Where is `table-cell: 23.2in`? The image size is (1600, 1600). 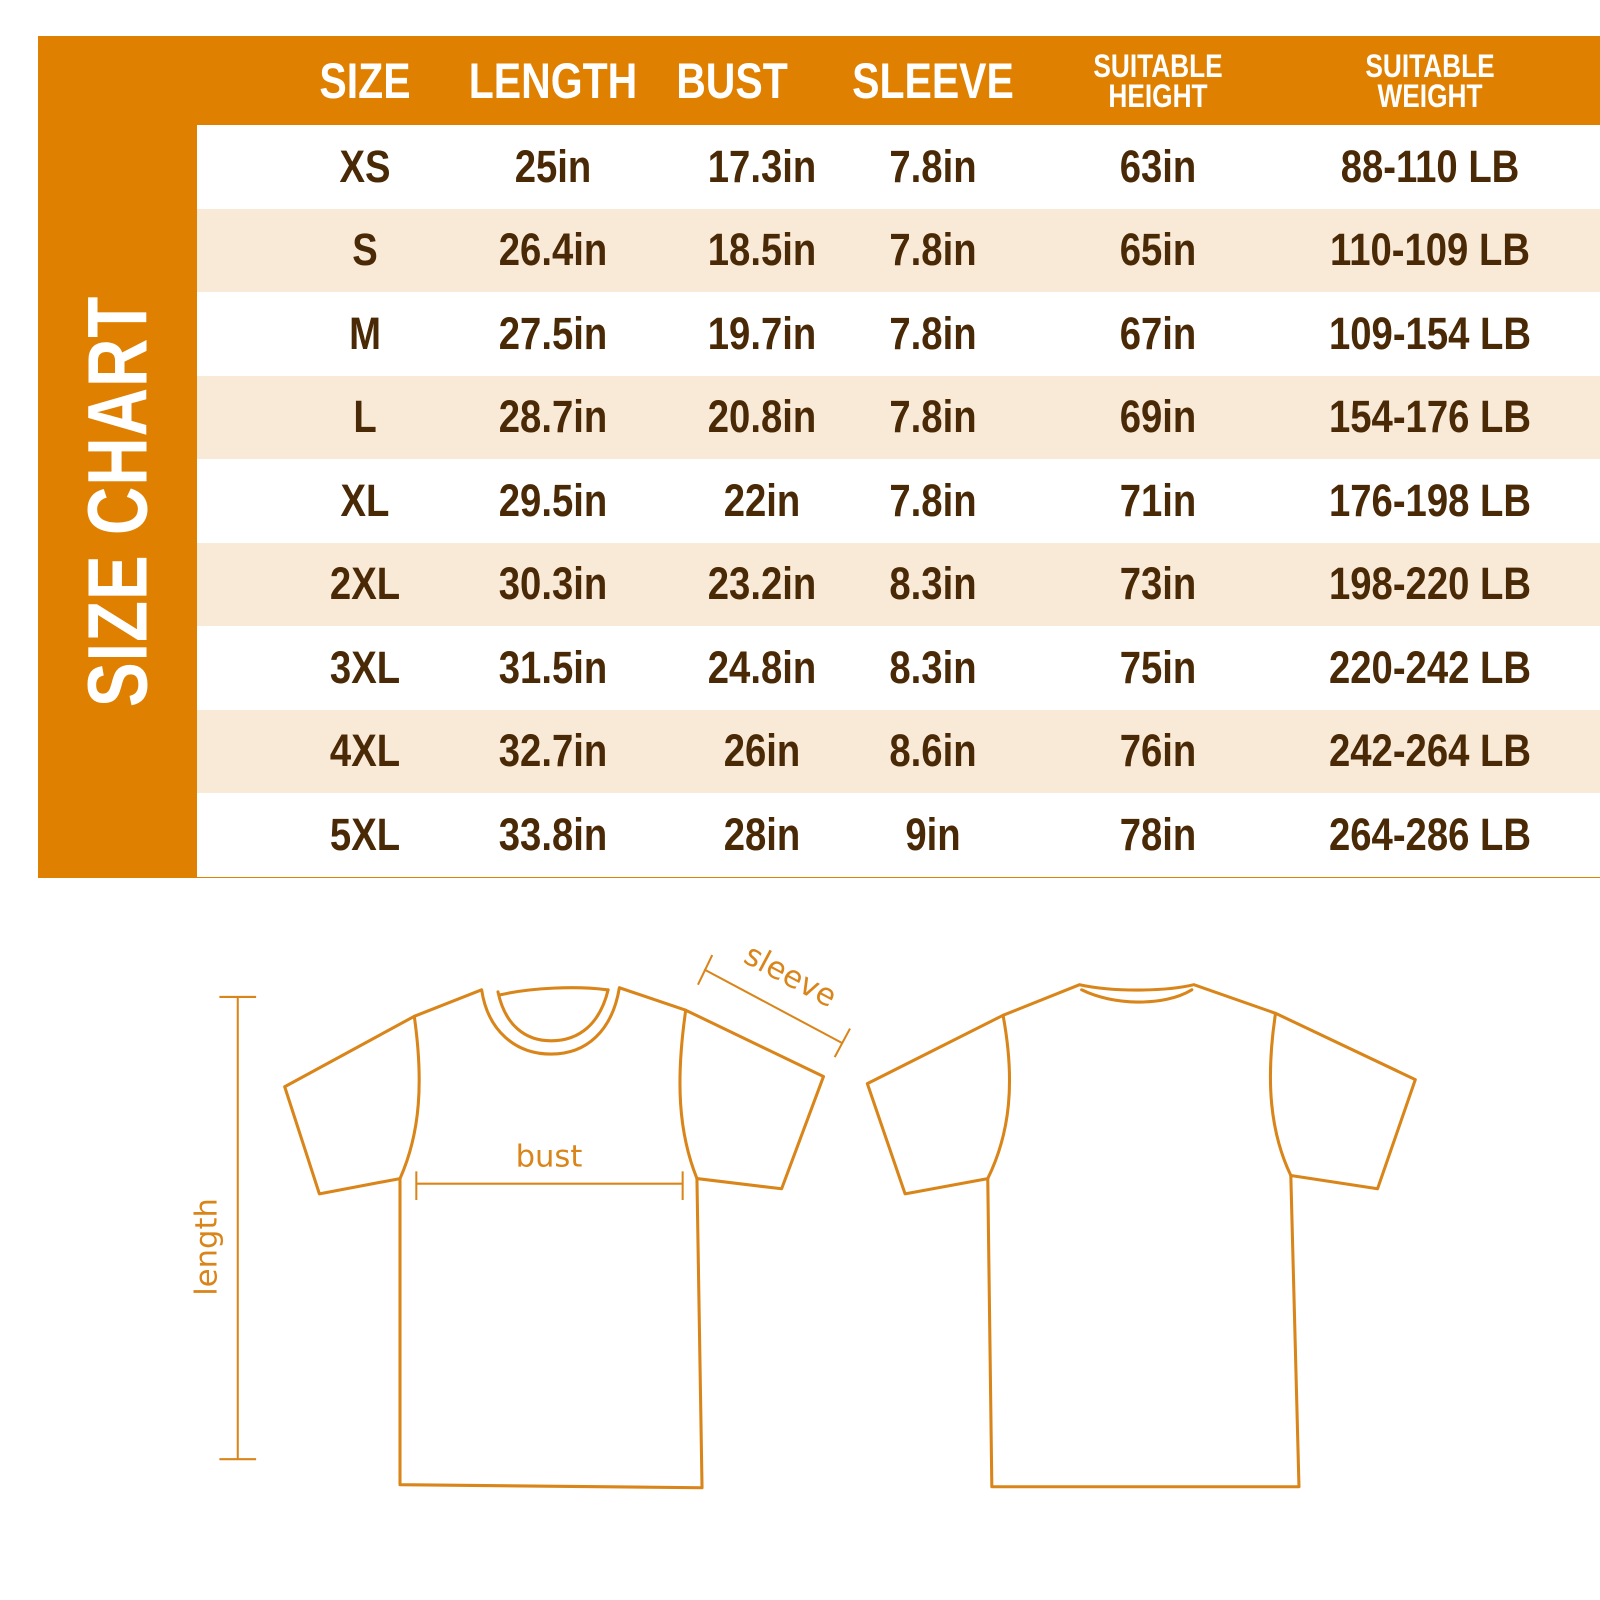 table-cell: 23.2in is located at coordinates (762, 584).